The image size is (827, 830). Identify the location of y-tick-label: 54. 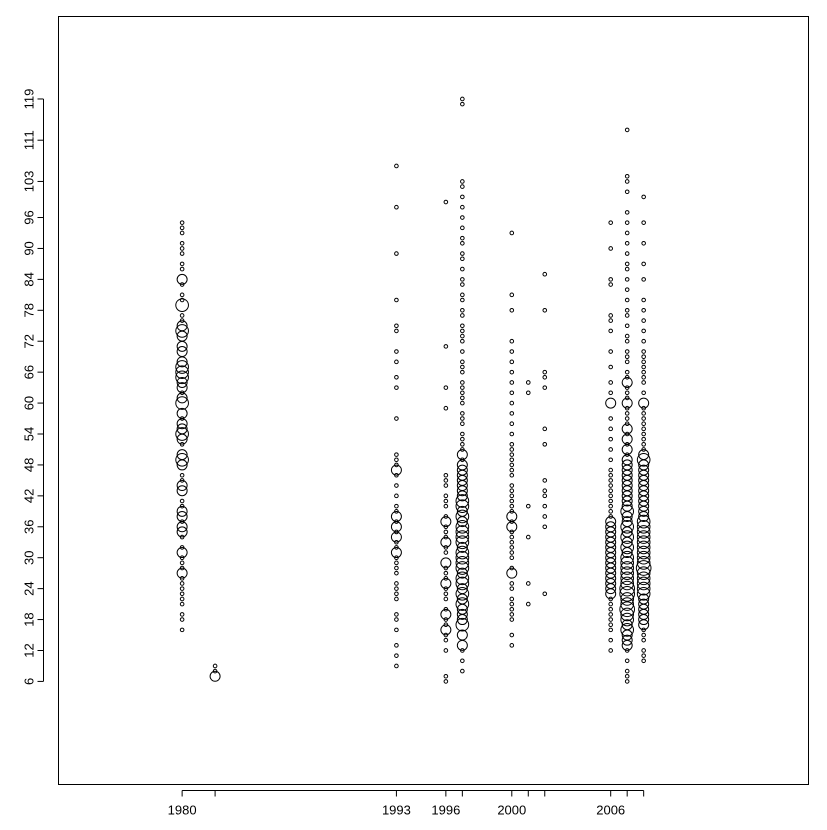
(29, 434).